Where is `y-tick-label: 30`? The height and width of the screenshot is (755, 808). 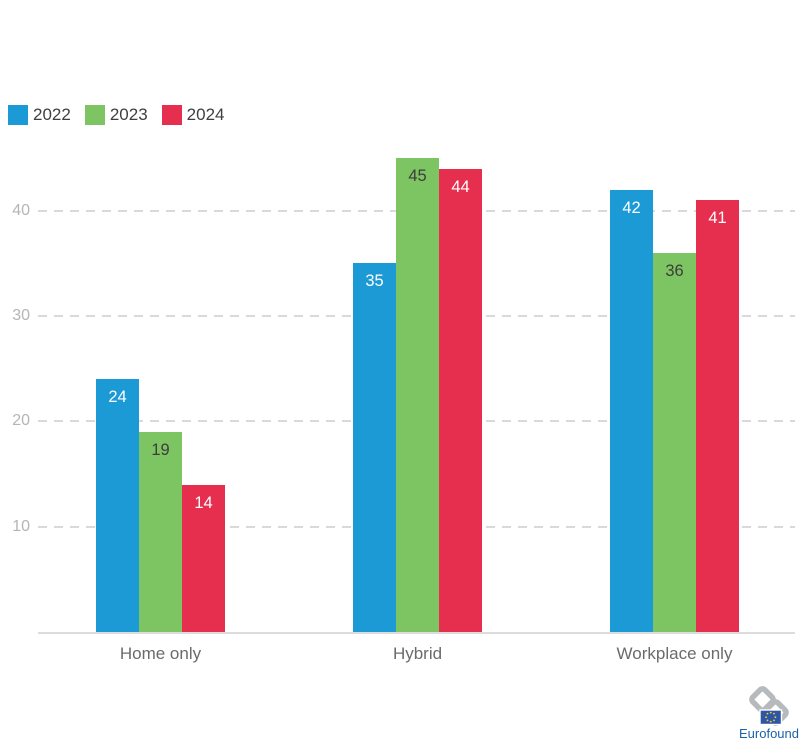
y-tick-label: 30 is located at coordinates (21, 315).